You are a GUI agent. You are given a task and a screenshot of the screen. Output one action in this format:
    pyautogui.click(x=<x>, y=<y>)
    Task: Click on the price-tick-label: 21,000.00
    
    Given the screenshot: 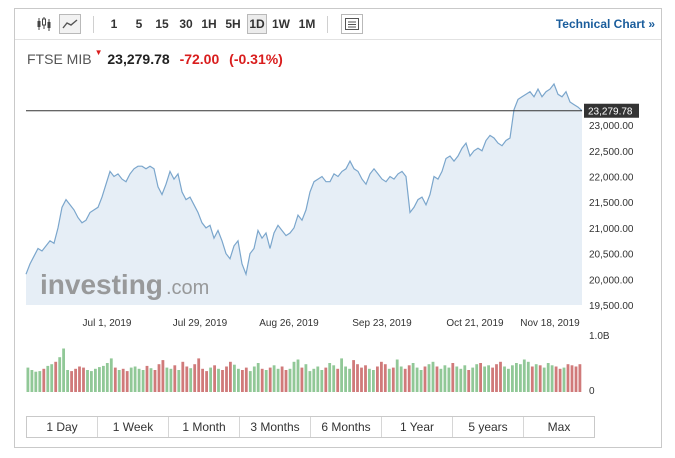 What is the action you would take?
    pyautogui.click(x=611, y=229)
    